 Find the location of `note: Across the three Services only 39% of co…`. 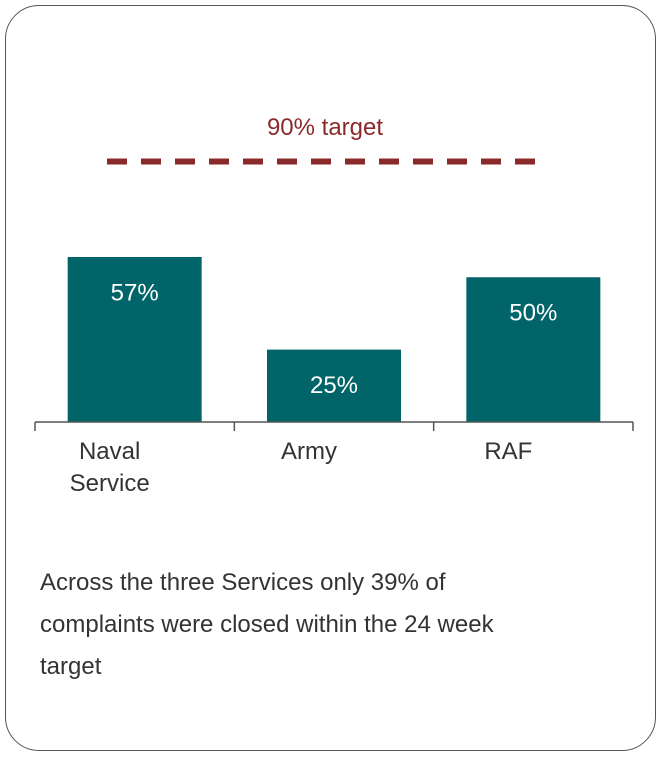

note: Across the three Services only 39% of co… is located at coordinates (267, 624).